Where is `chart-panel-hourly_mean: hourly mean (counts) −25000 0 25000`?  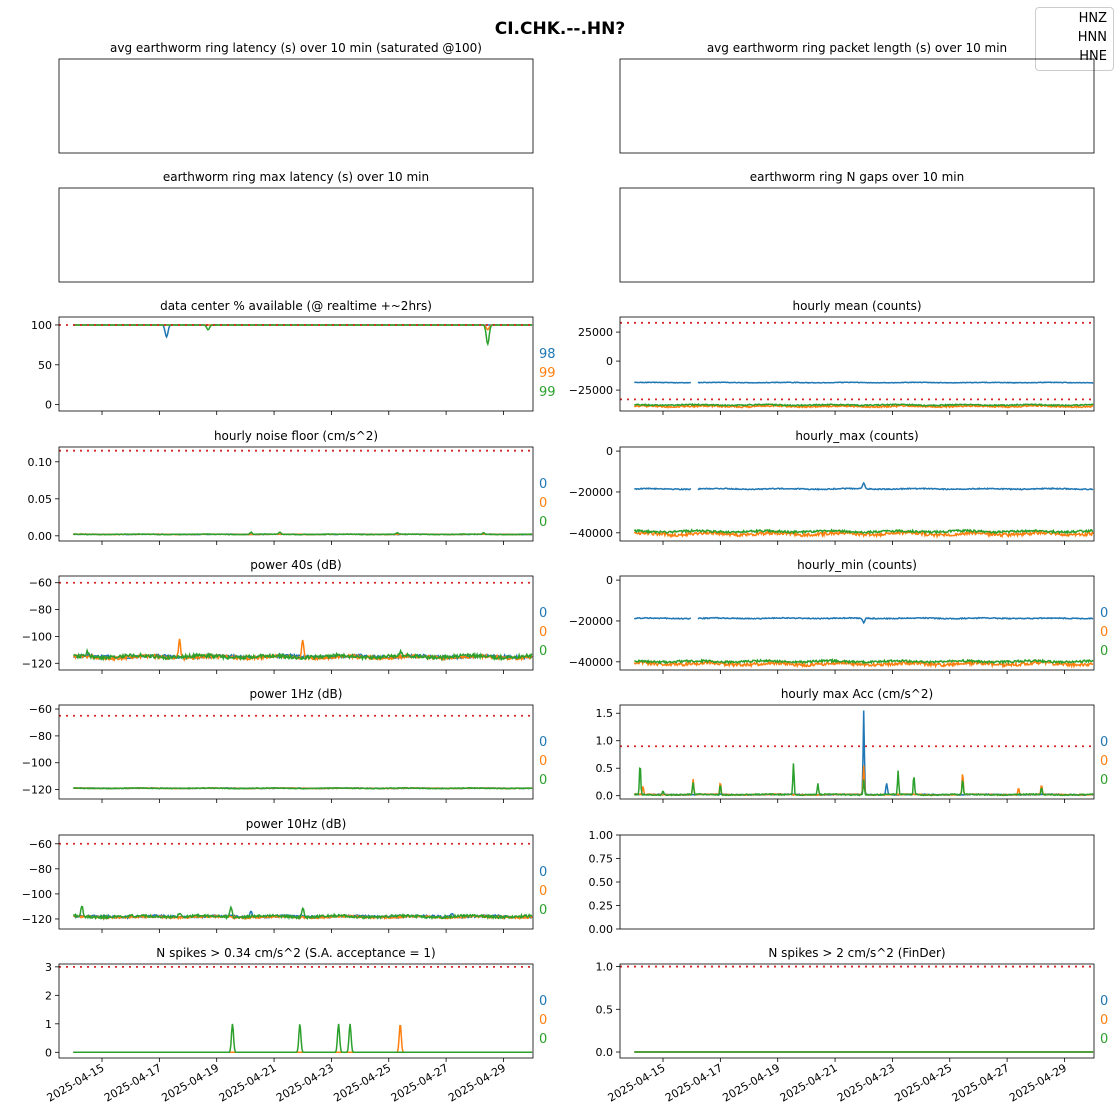
chart-panel-hourly_mean: hourly mean (counts) −25000 0 25000 is located at coordinates (832, 357).